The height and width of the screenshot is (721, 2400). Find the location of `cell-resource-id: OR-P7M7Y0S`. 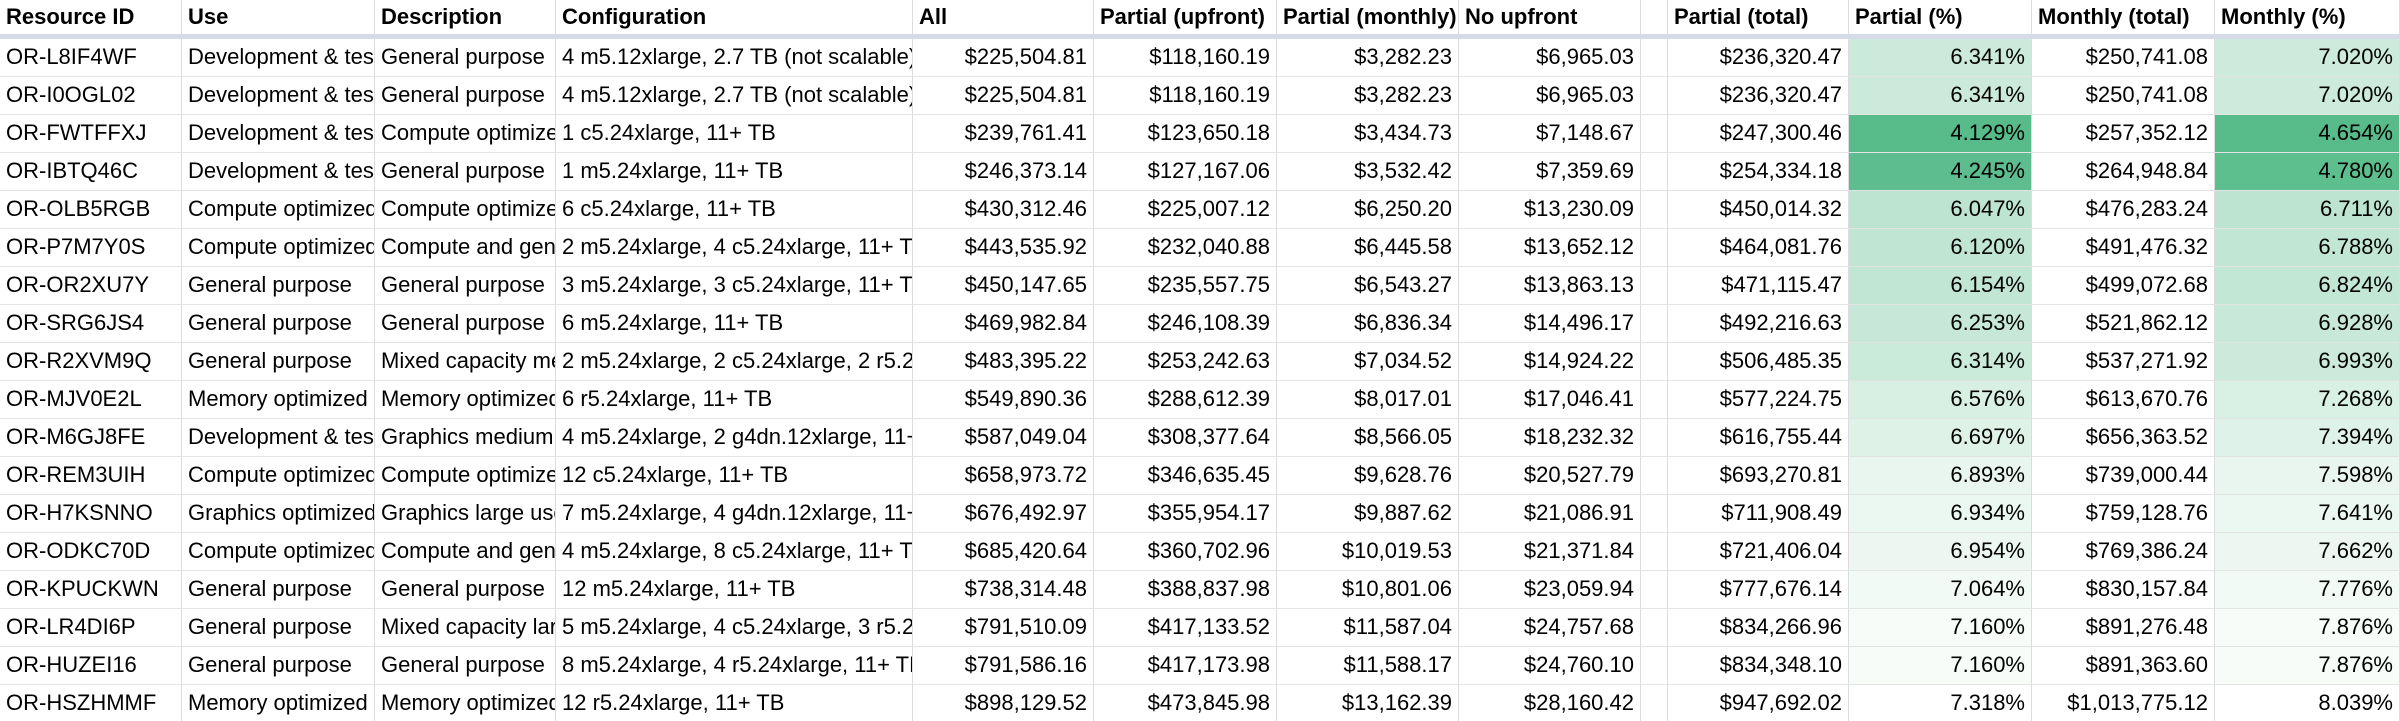

cell-resource-id: OR-P7M7Y0S is located at coordinates (91, 248).